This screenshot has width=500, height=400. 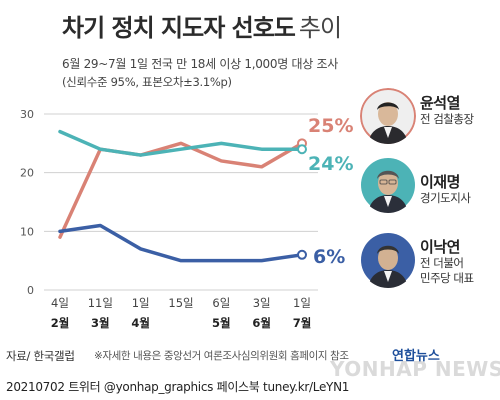 What do you see at coordinates (180, 303) in the screenshot?
I see `x-tick-label: 15일` at bounding box center [180, 303].